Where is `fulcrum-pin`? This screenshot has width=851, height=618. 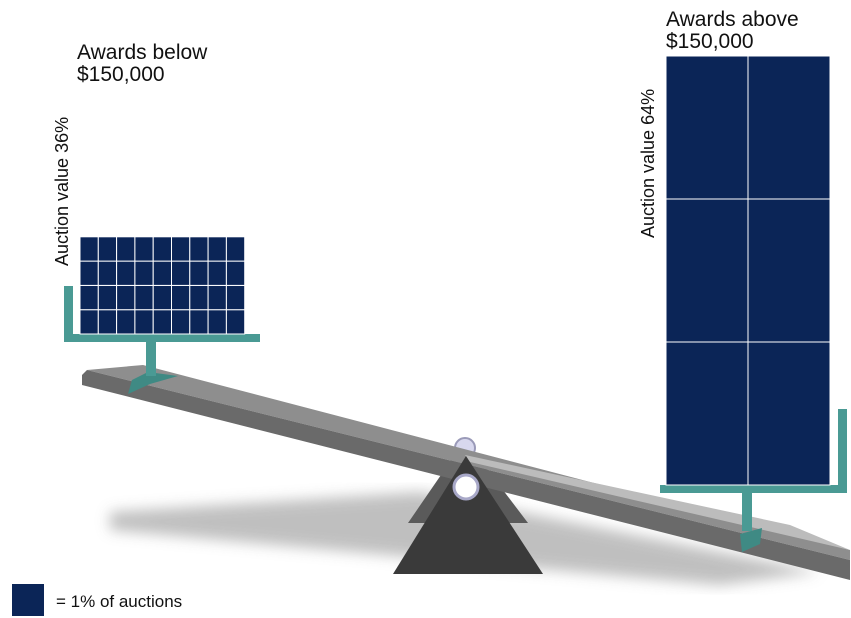
fulcrum-pin is located at coordinates (466, 487).